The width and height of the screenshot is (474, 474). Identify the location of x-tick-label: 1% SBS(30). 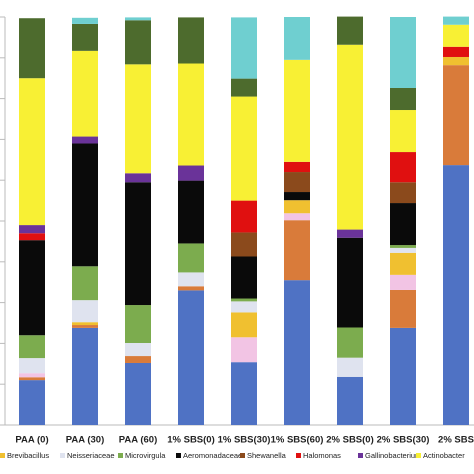
(244, 440).